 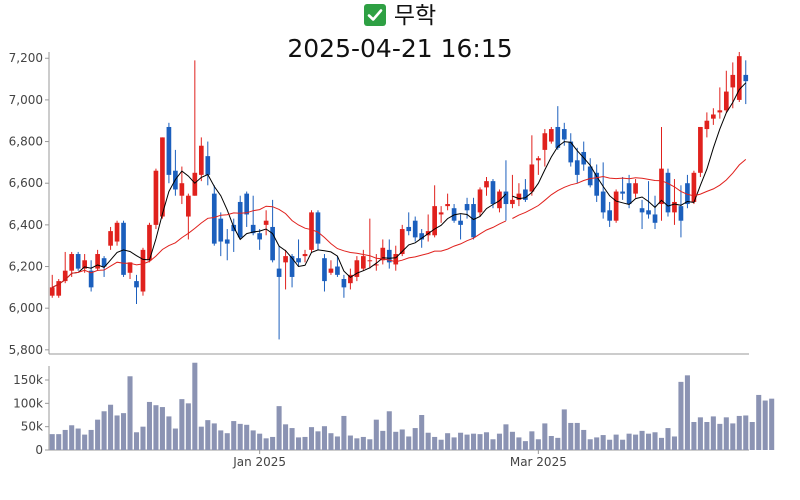 I want to click on check-mark-icon, so click(x=374, y=15).